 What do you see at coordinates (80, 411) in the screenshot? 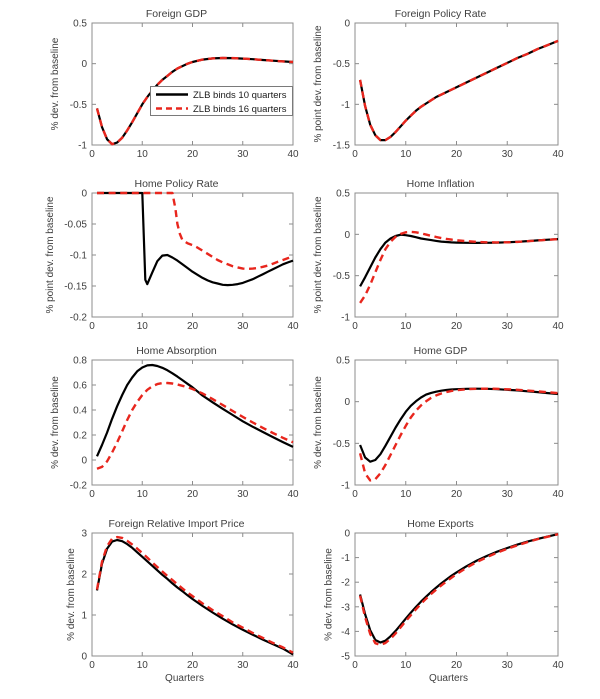
I see `y-tick-label: 0.4` at bounding box center [80, 411].